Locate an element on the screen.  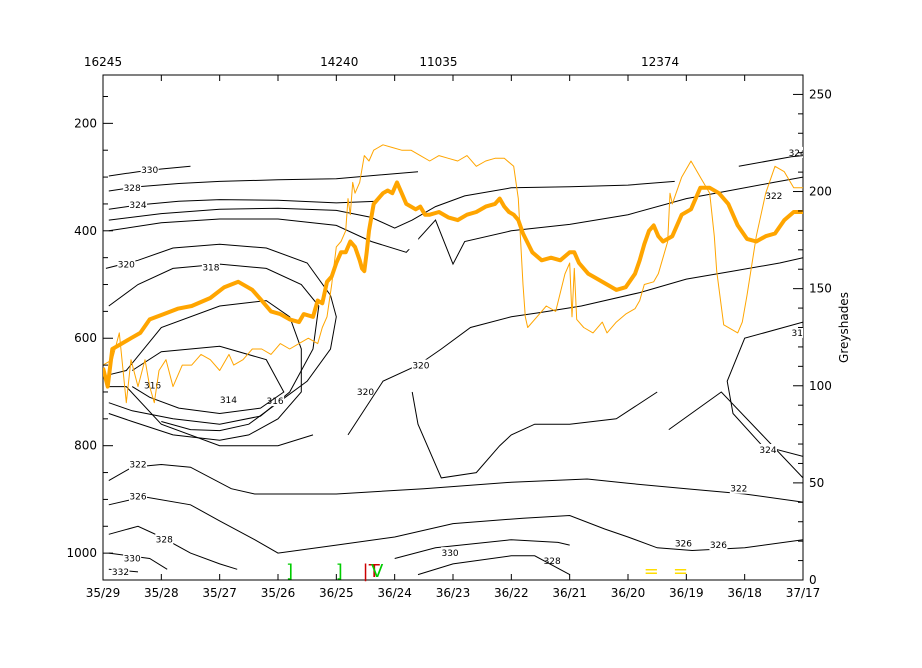
x-tick-label: 36/21 is located at coordinates (569, 593).